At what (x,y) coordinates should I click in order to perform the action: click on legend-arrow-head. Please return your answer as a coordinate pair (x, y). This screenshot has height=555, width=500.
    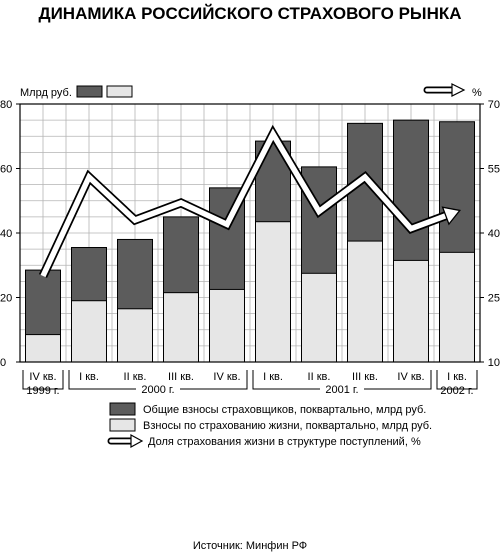
    Looking at the image, I should click on (137, 441).